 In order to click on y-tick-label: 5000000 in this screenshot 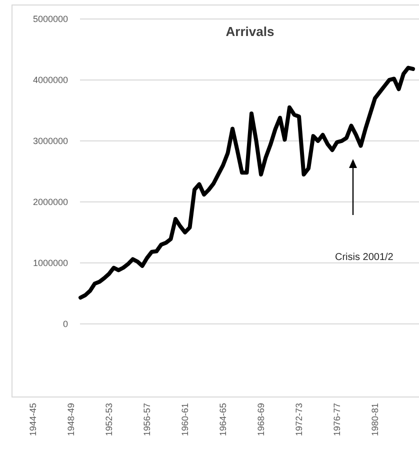, I will do `click(50, 19)`.